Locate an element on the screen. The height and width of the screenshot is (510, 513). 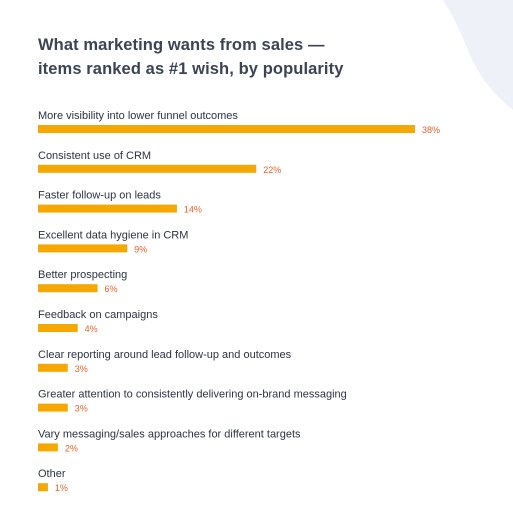
value-label: 2% is located at coordinates (71, 448).